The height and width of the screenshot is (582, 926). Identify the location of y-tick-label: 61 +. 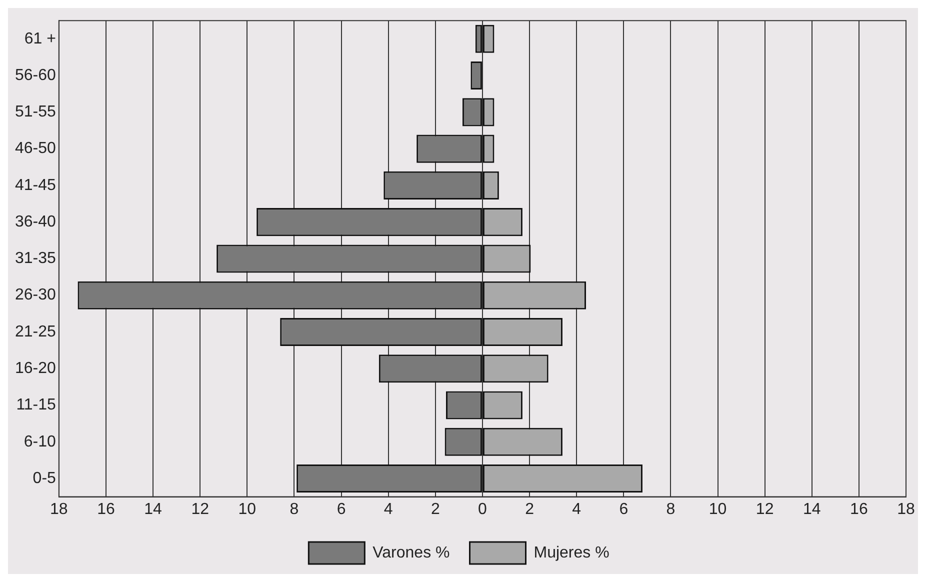
(40, 39).